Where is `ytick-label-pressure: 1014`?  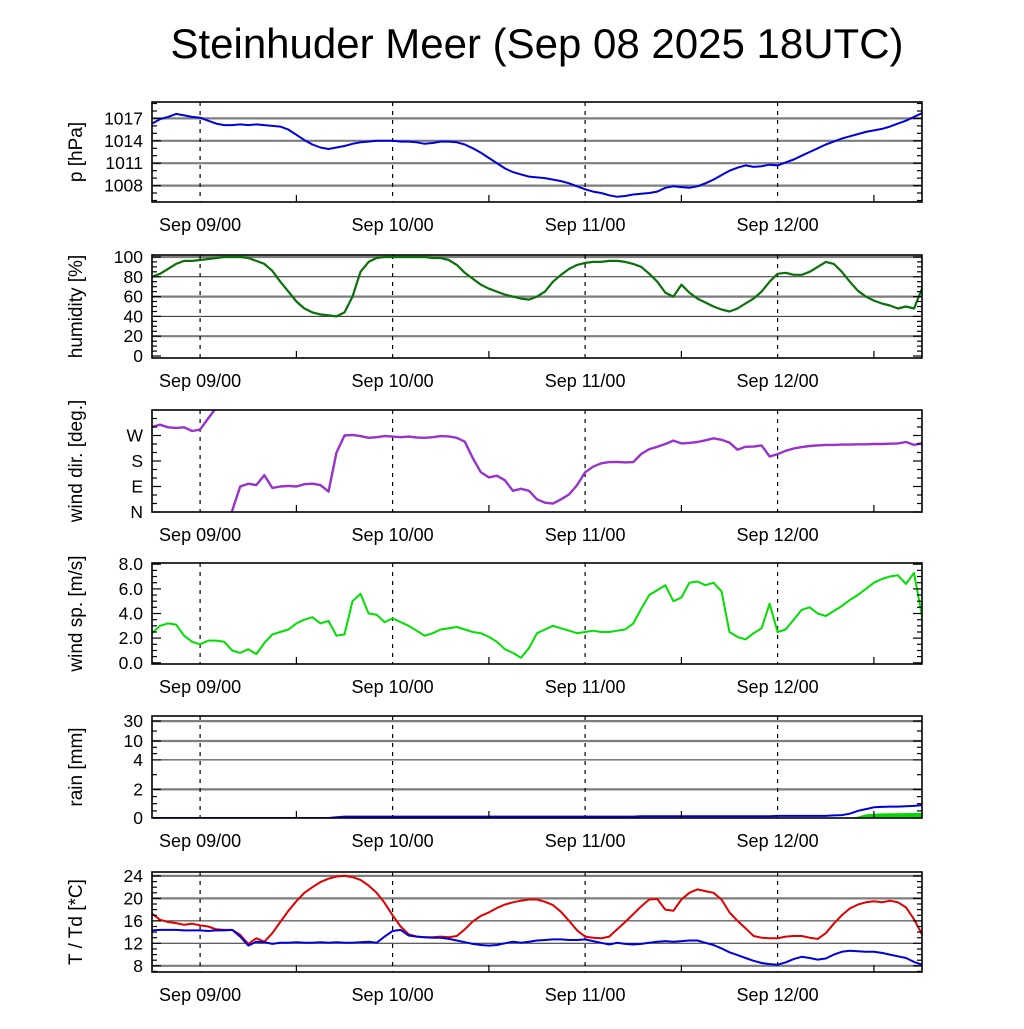
ytick-label-pressure: 1014 is located at coordinates (123, 141).